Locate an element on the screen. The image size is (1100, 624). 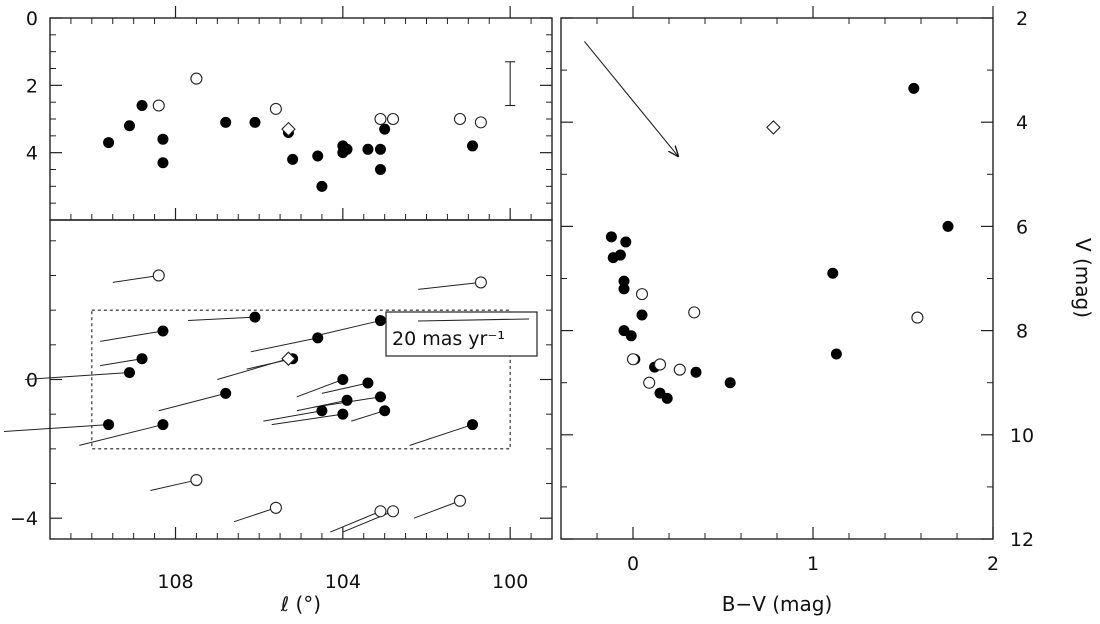
proper-motion-legend: 20 mas yr⁻¹ is located at coordinates (461, 334).